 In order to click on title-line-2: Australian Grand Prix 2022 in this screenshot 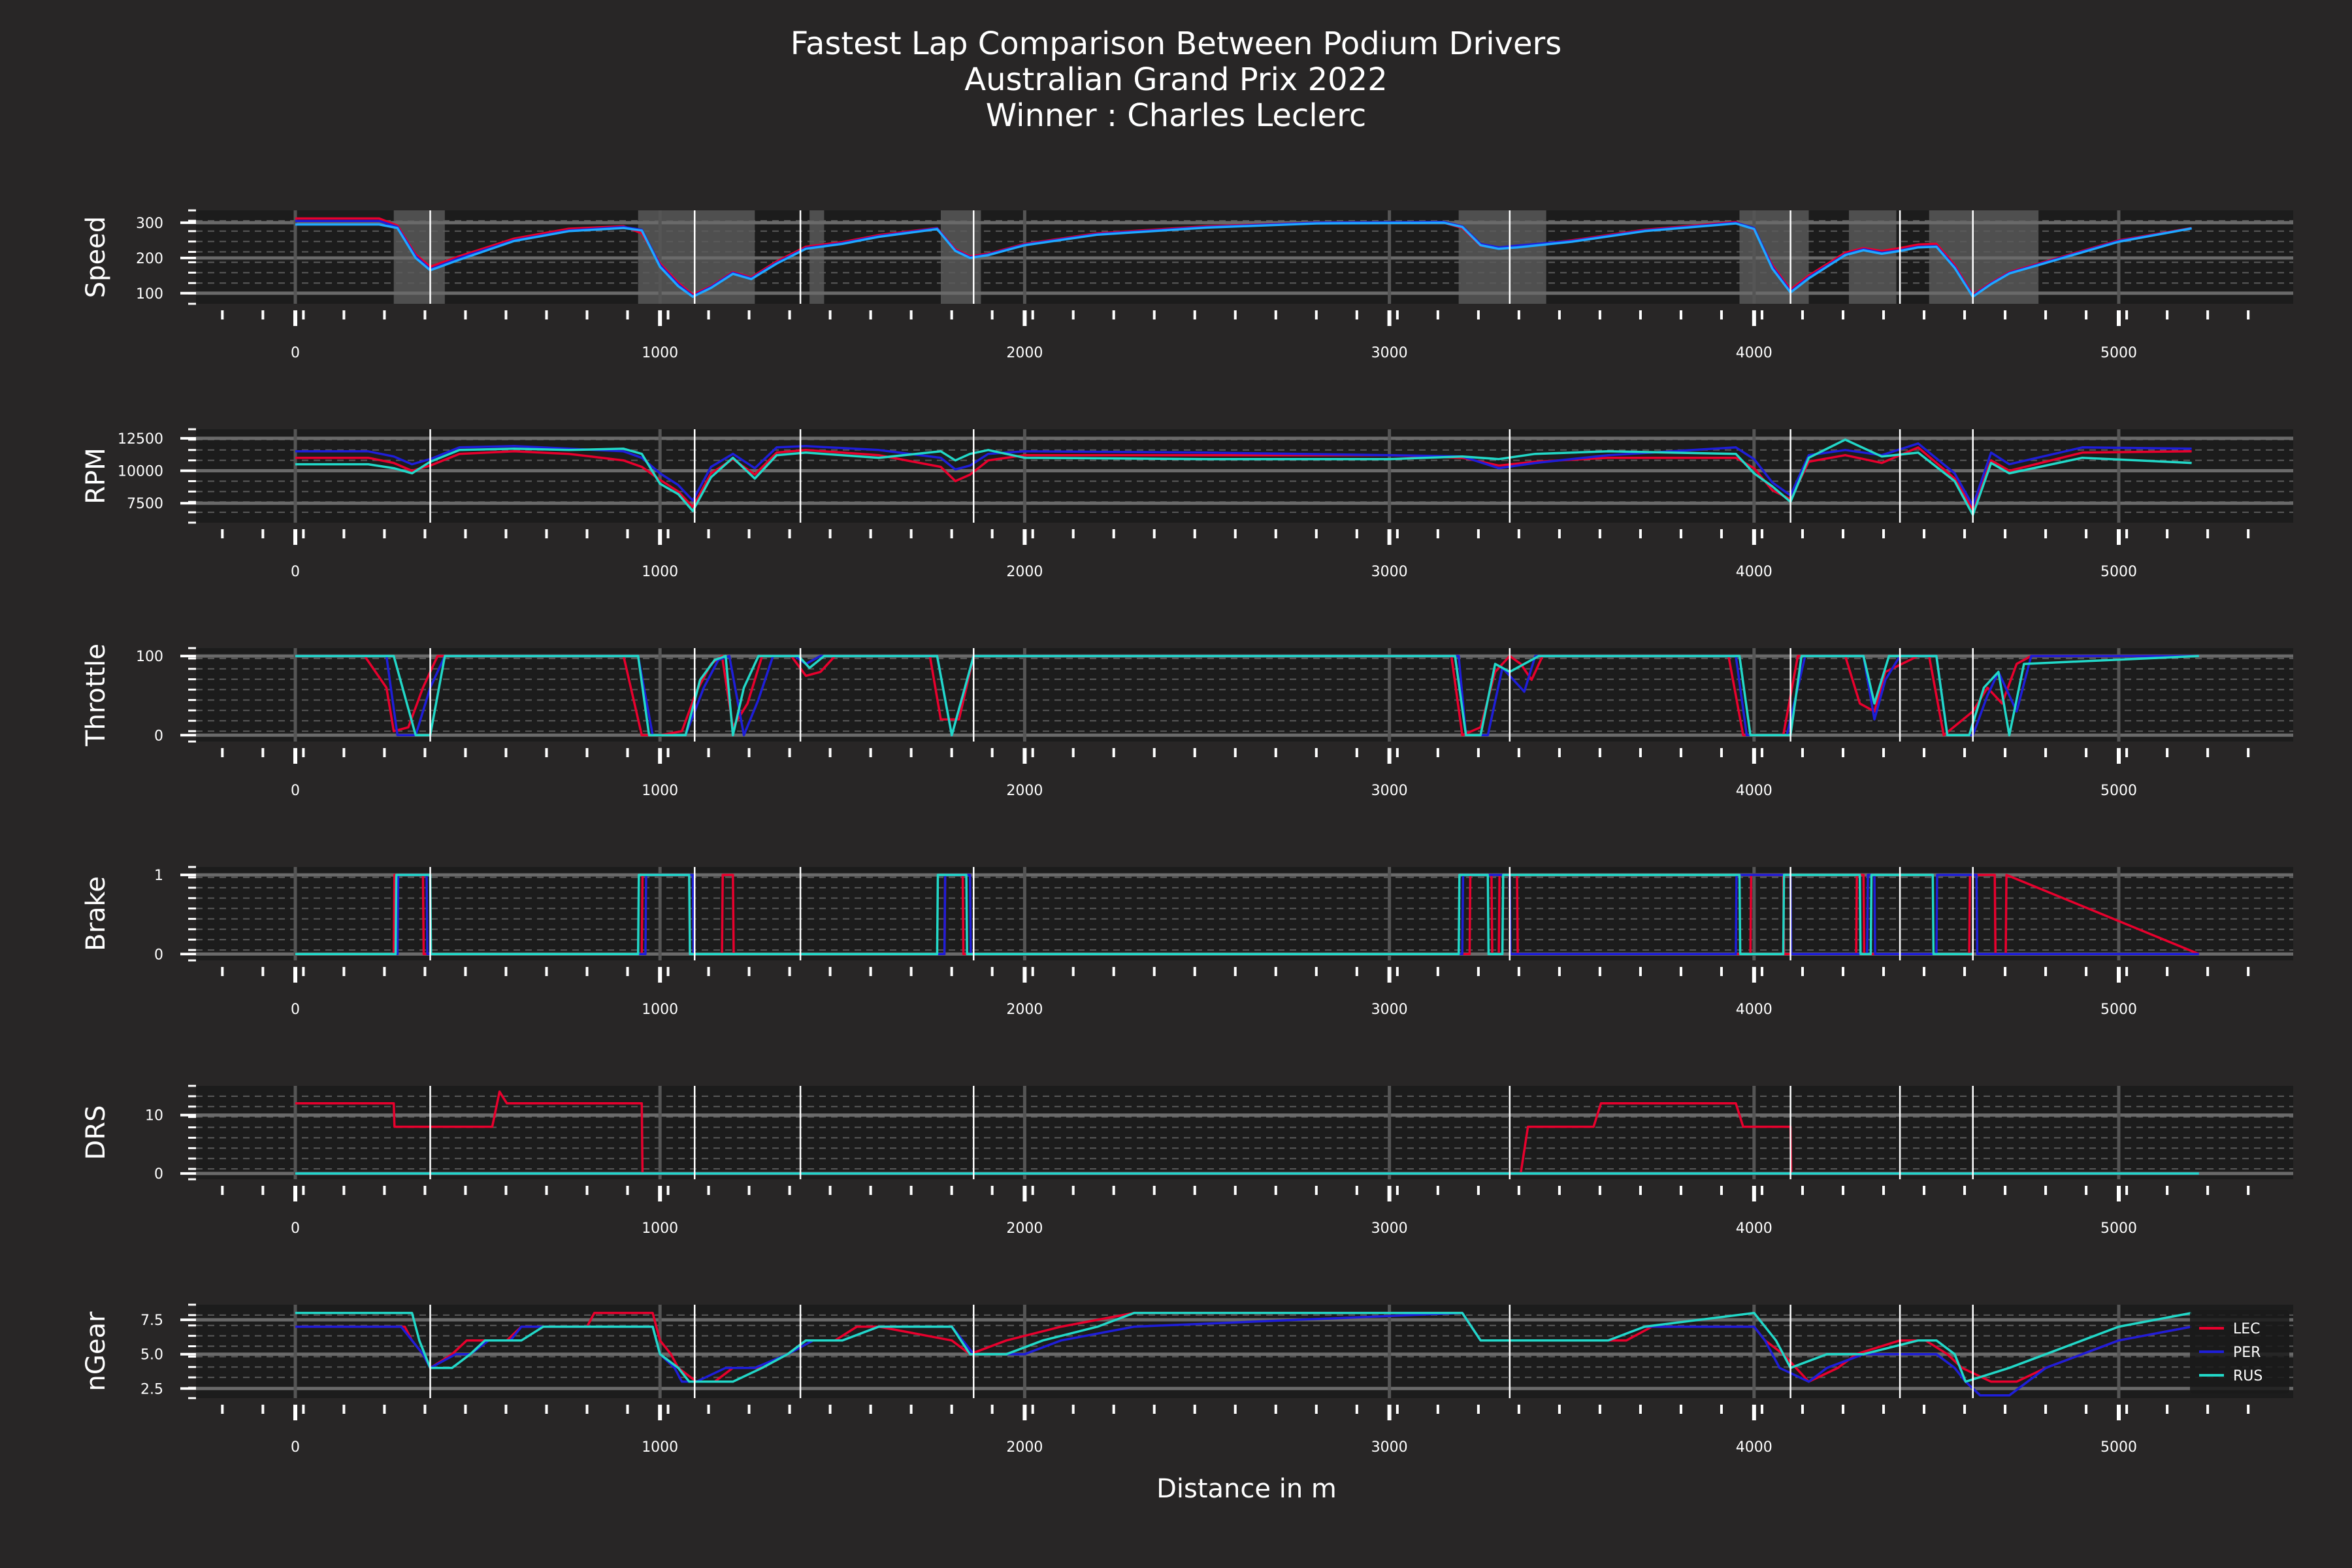, I will do `click(1175, 79)`.